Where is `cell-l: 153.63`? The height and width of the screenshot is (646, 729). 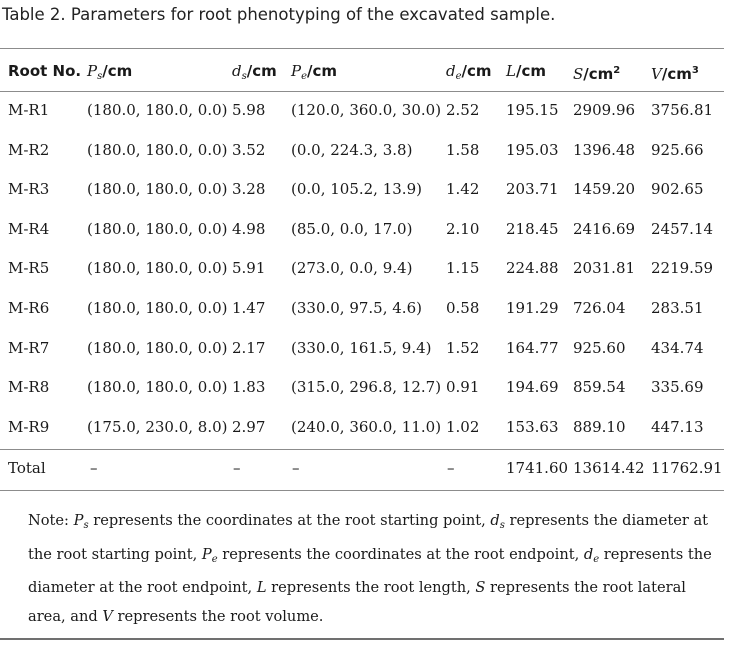 cell-l: 153.63 is located at coordinates (532, 426).